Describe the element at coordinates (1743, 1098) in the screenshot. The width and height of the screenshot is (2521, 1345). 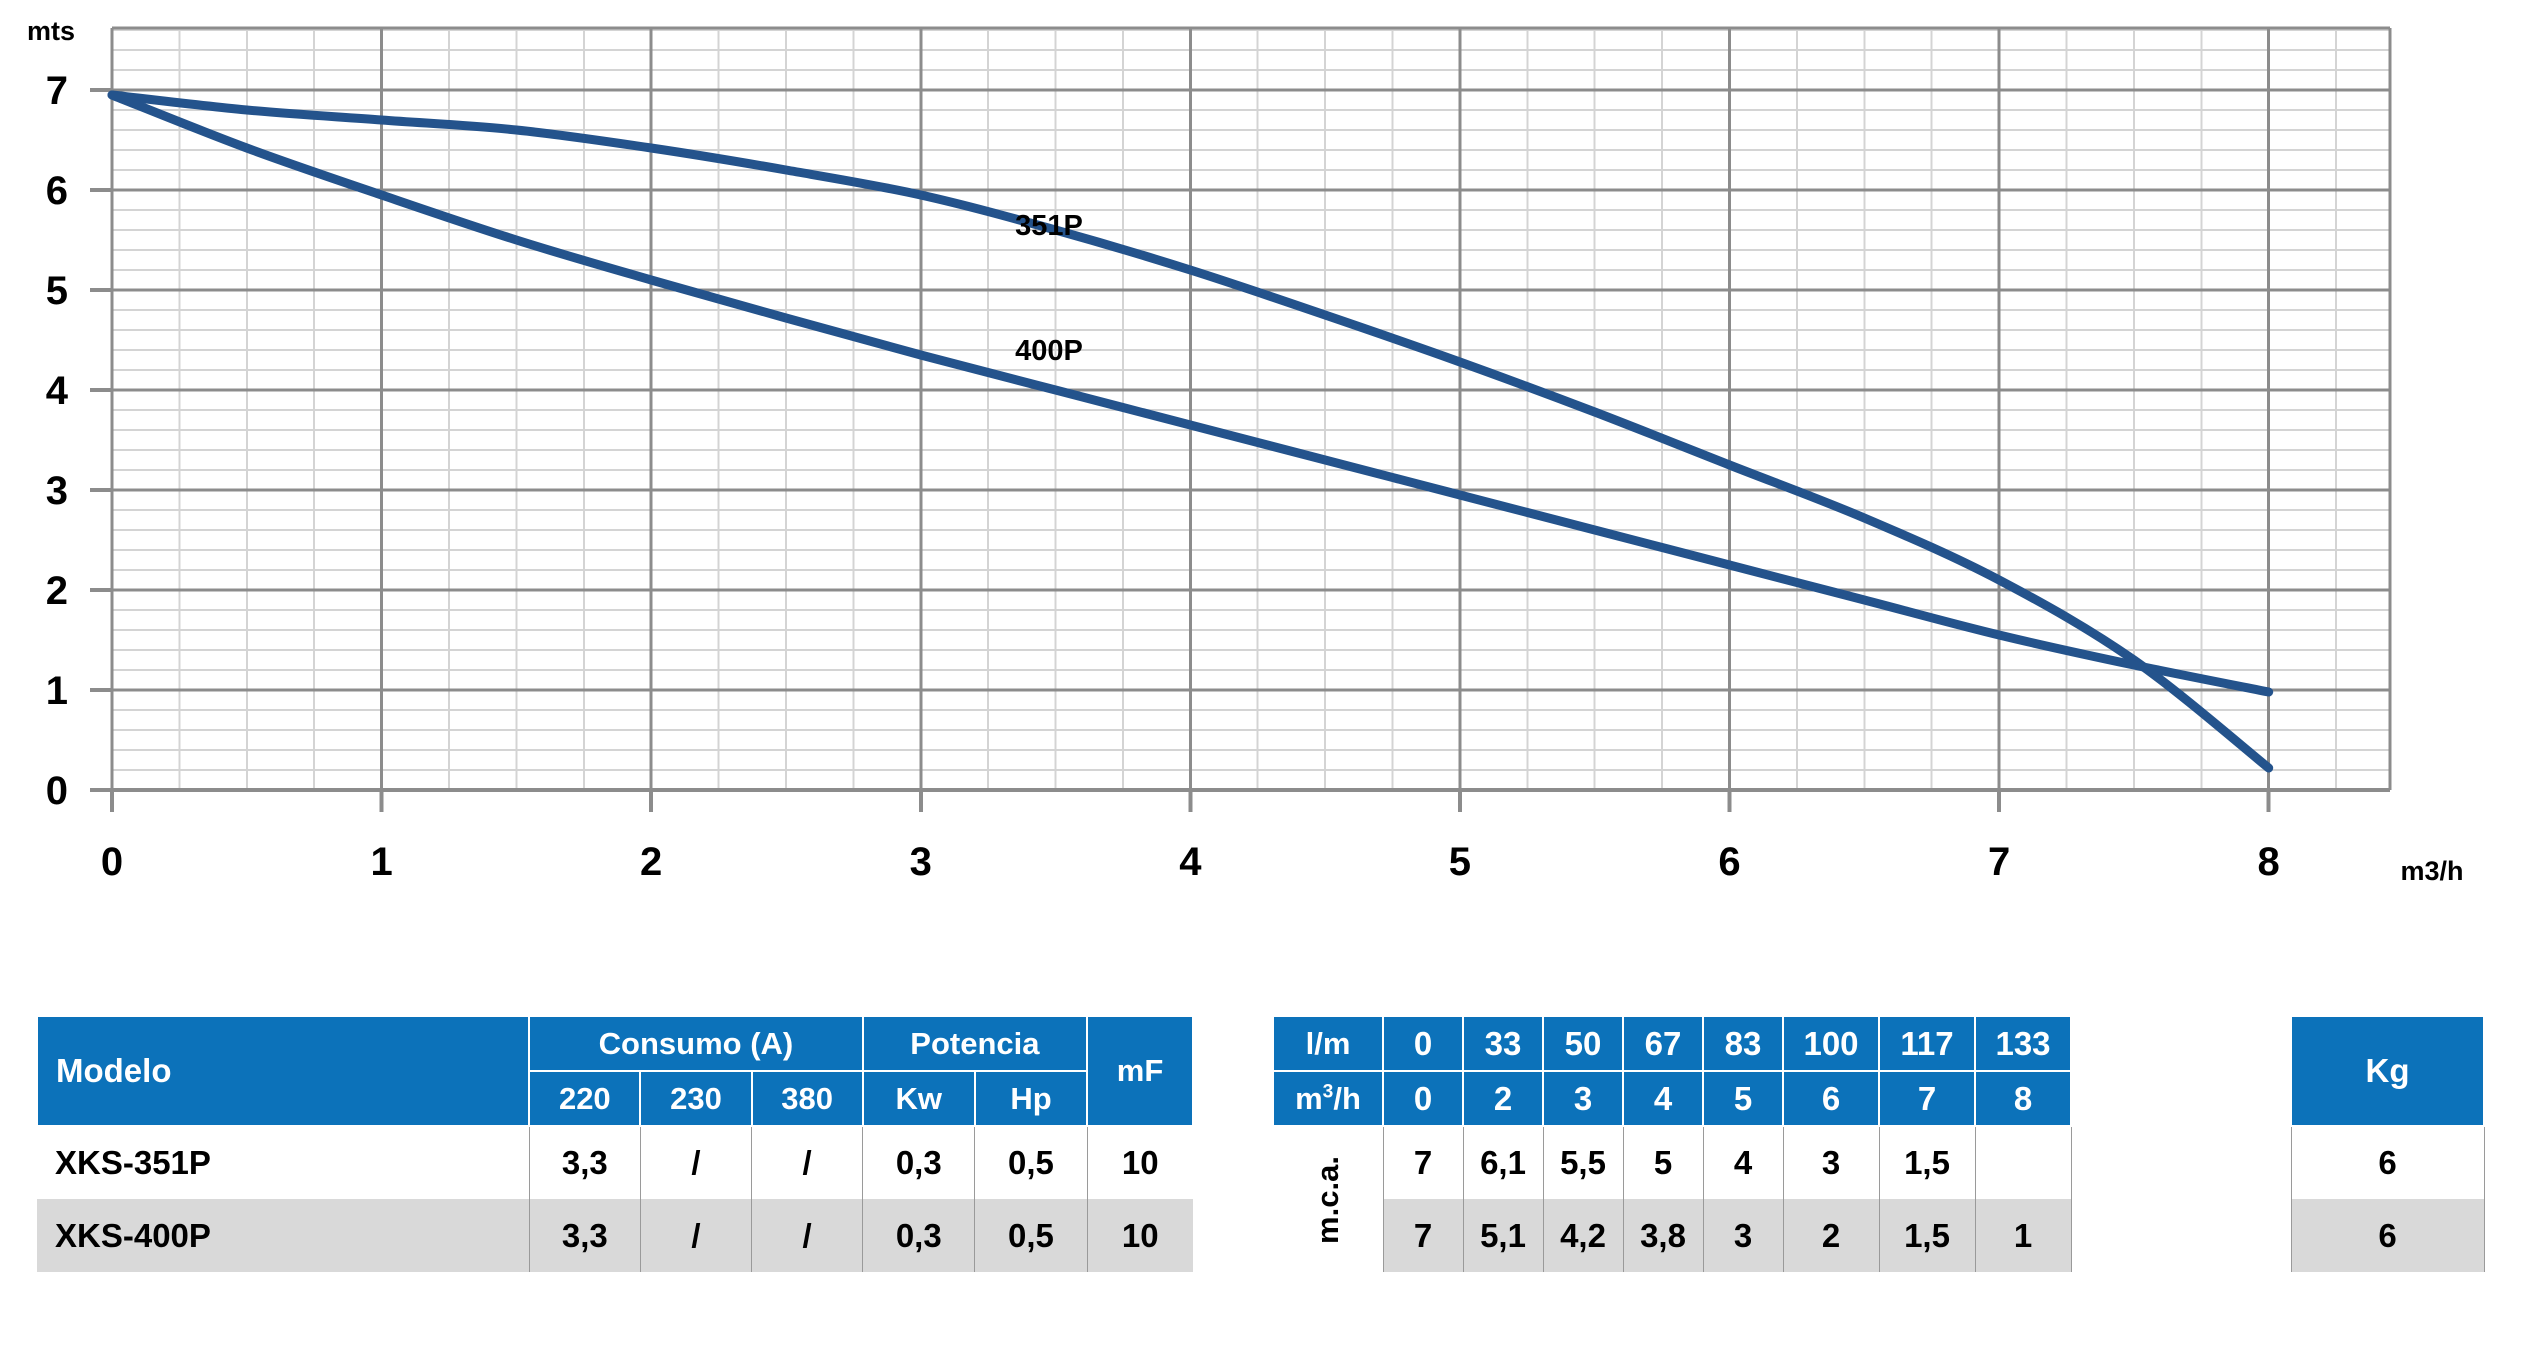
I see `header-m3h-5: 5` at that location.